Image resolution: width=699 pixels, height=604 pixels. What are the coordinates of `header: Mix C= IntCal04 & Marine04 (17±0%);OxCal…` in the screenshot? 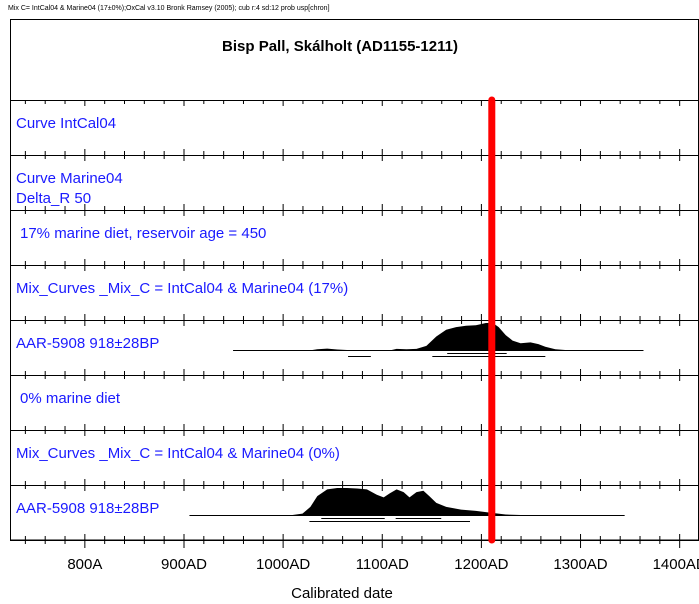 It's located at (169, 8).